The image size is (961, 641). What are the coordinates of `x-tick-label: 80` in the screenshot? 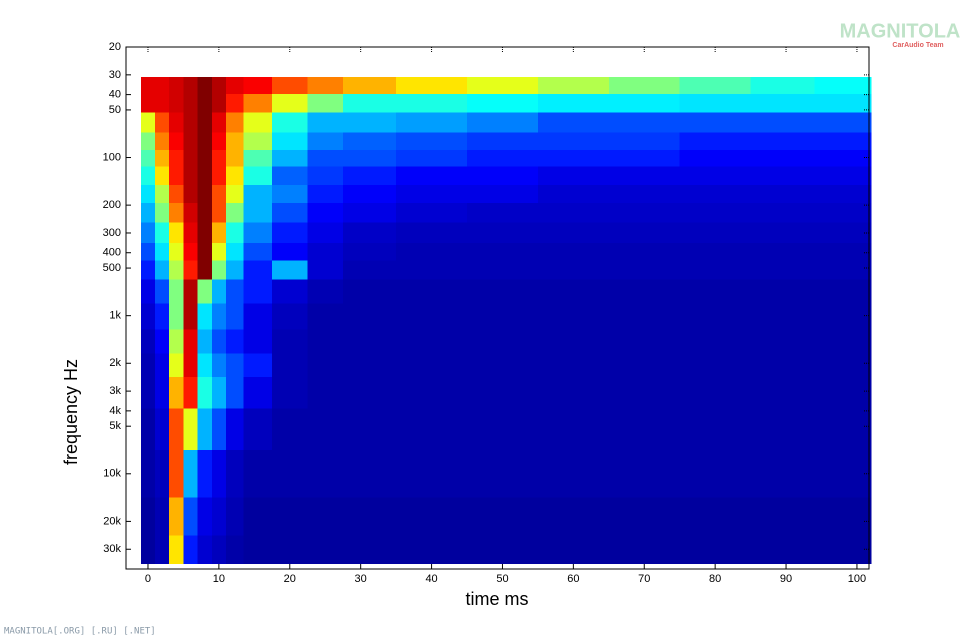 It's located at (715, 579).